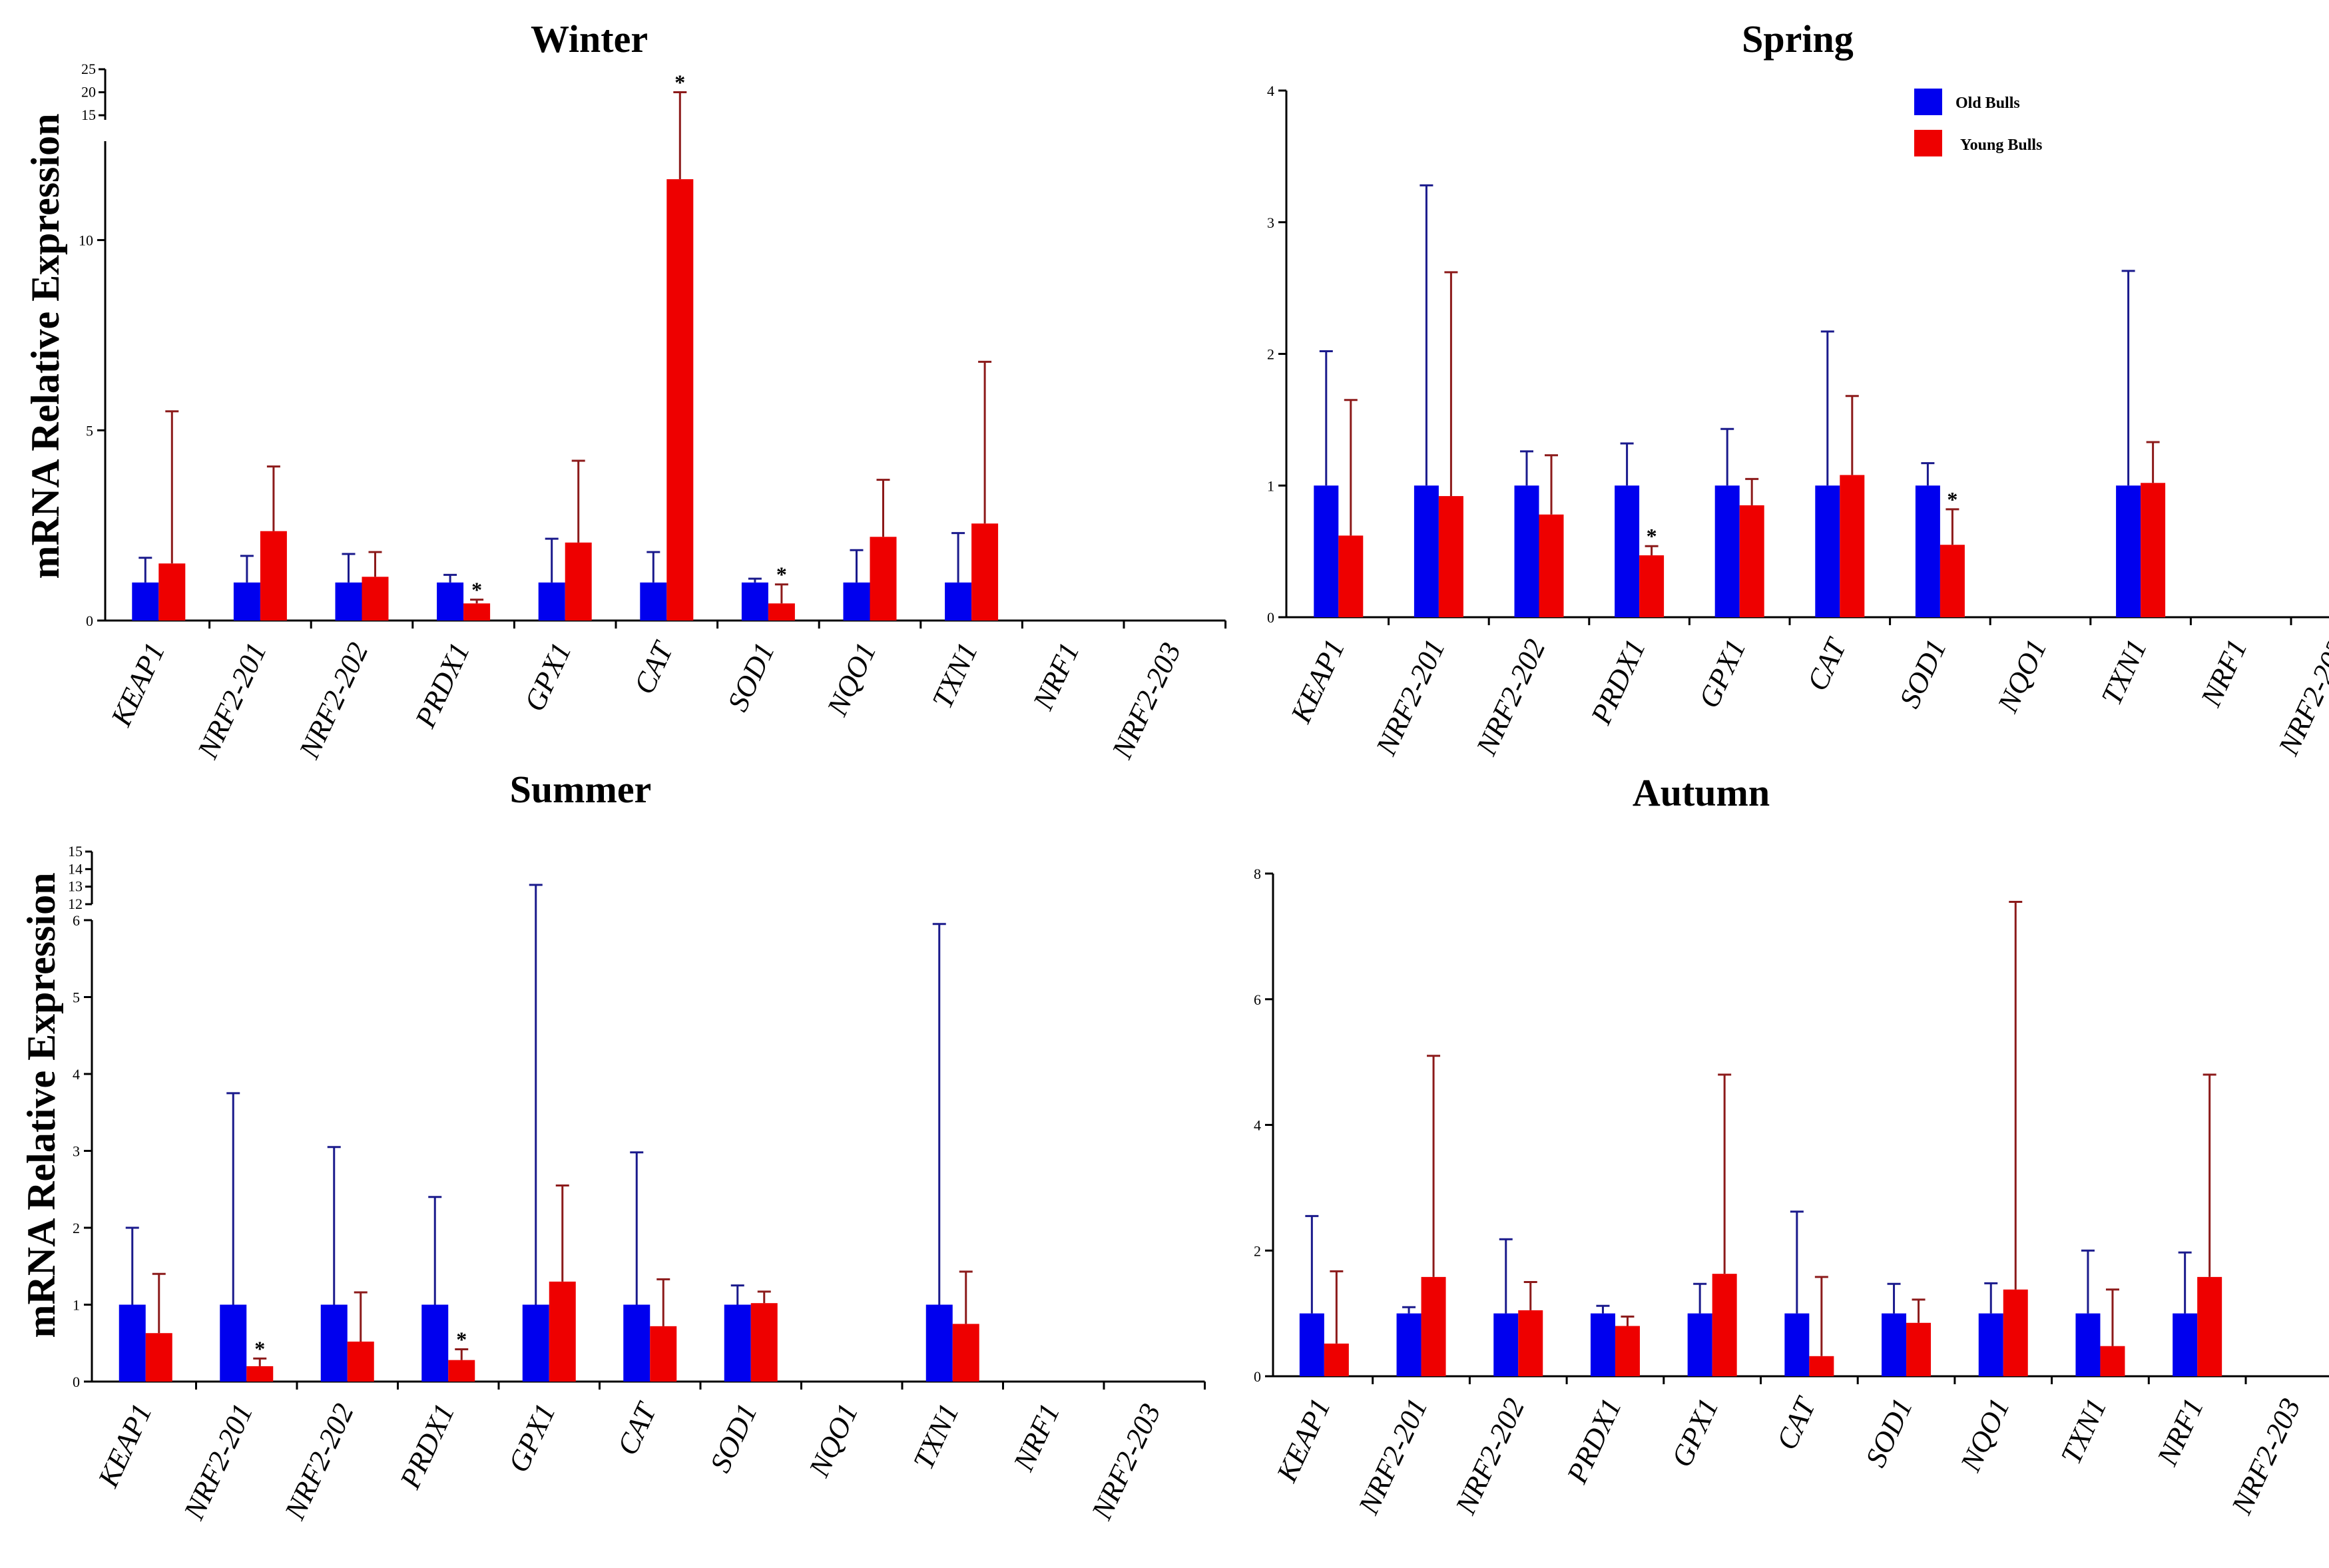 Image resolution: width=2329 pixels, height=1568 pixels. I want to click on winter-y-tick-label: 0, so click(90, 621).